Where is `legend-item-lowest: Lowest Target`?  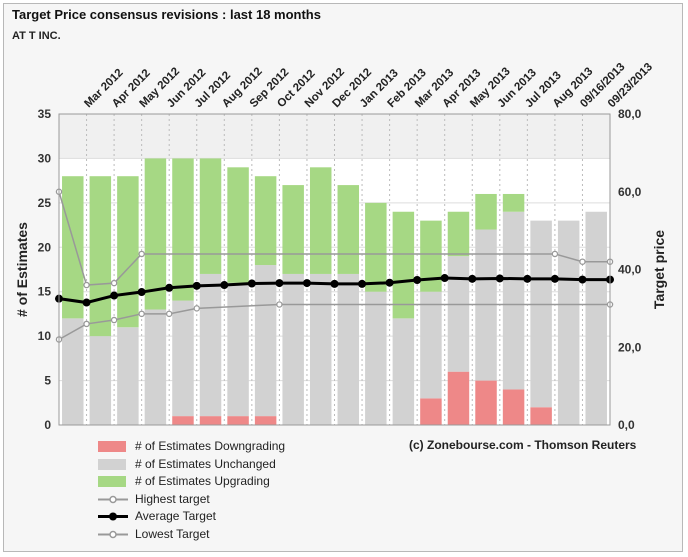 legend-item-lowest: Lowest Target is located at coordinates (191, 535).